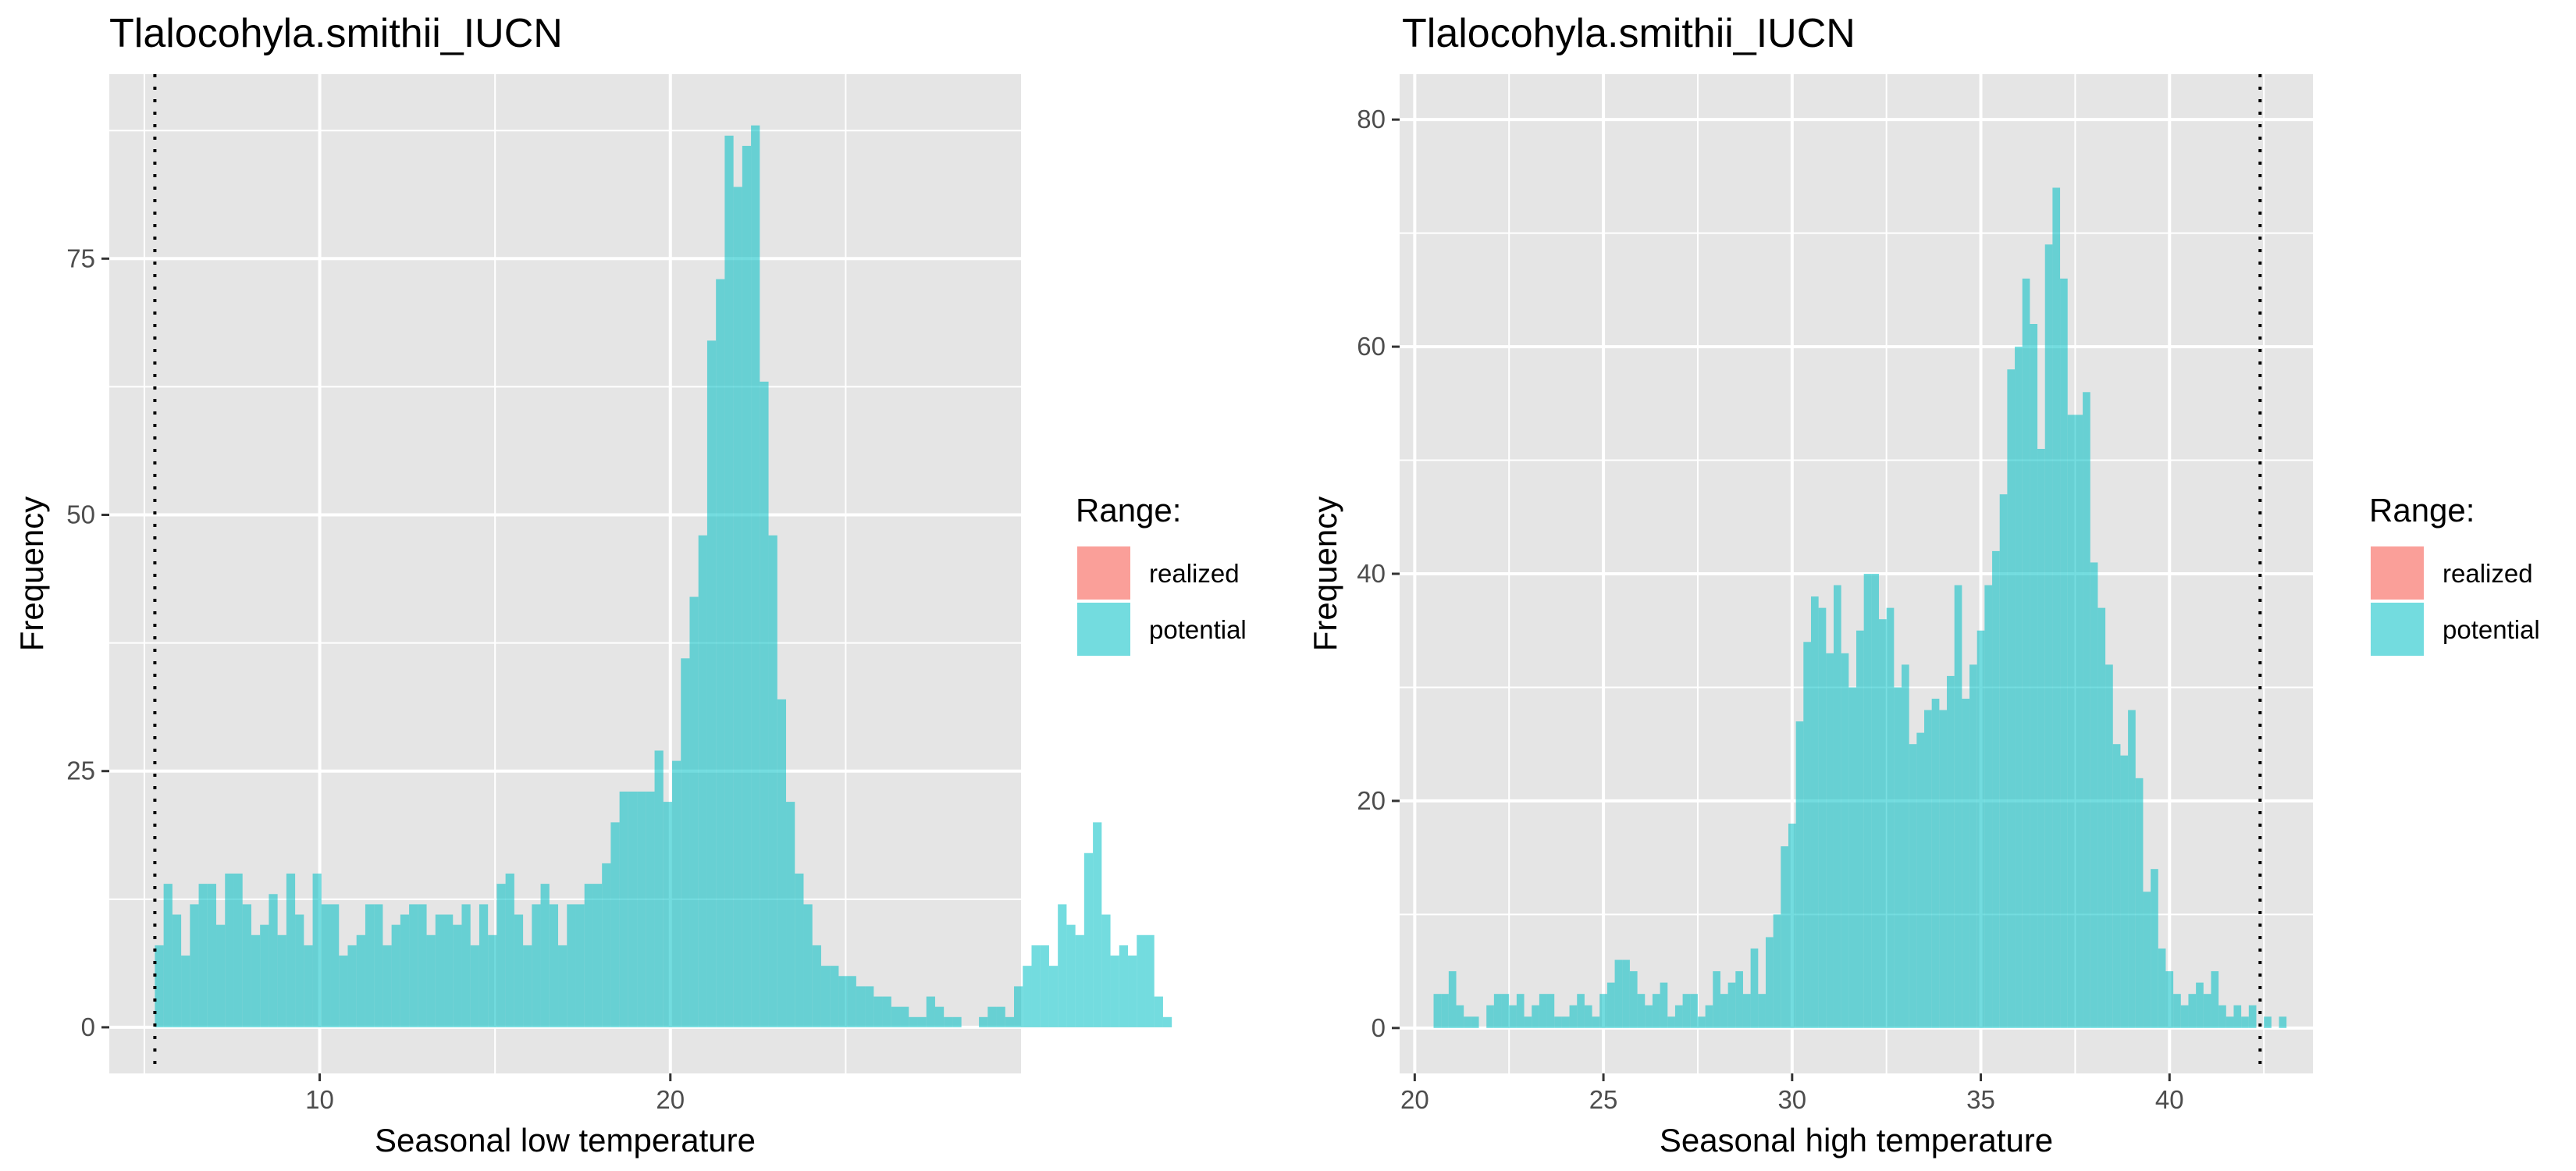  What do you see at coordinates (1198, 629) in the screenshot?
I see `legend-label-potential-left: potential` at bounding box center [1198, 629].